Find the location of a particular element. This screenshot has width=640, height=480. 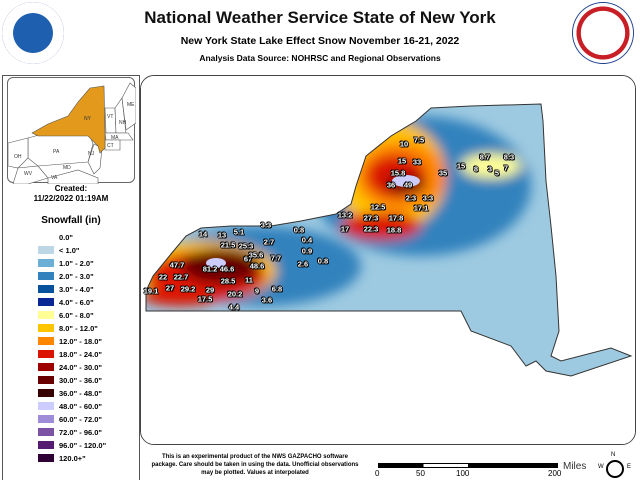

snowfall-observation: 22.3 is located at coordinates (371, 229).